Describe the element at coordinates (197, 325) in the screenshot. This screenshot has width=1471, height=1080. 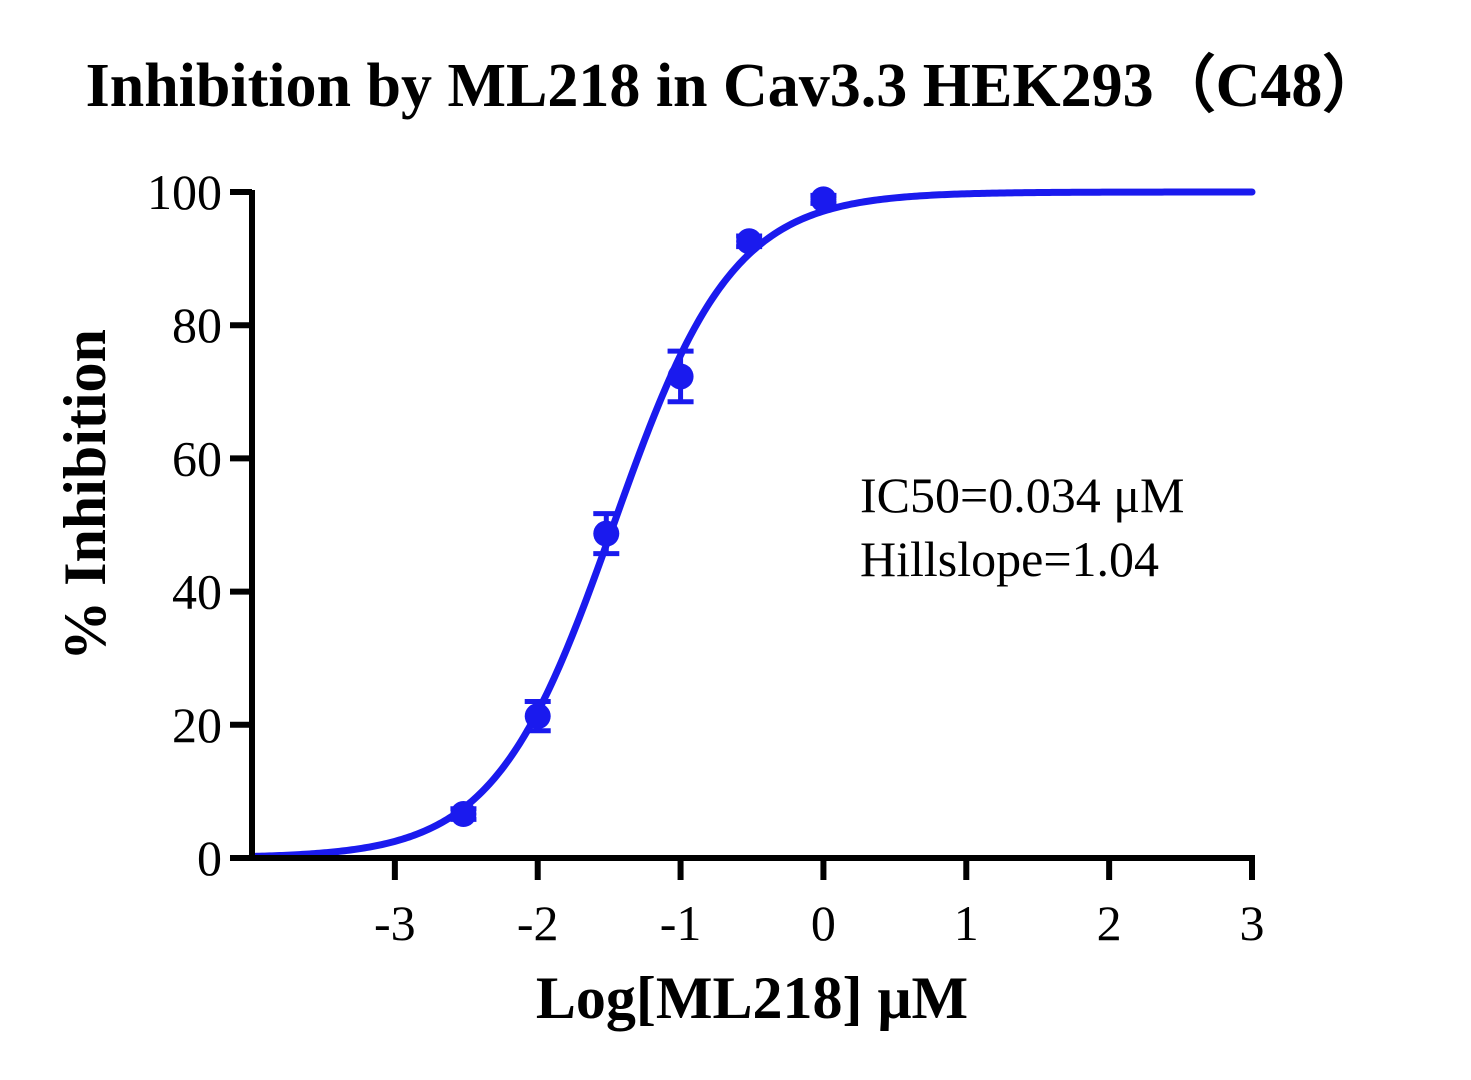
I see `y-tick-label: 80` at that location.